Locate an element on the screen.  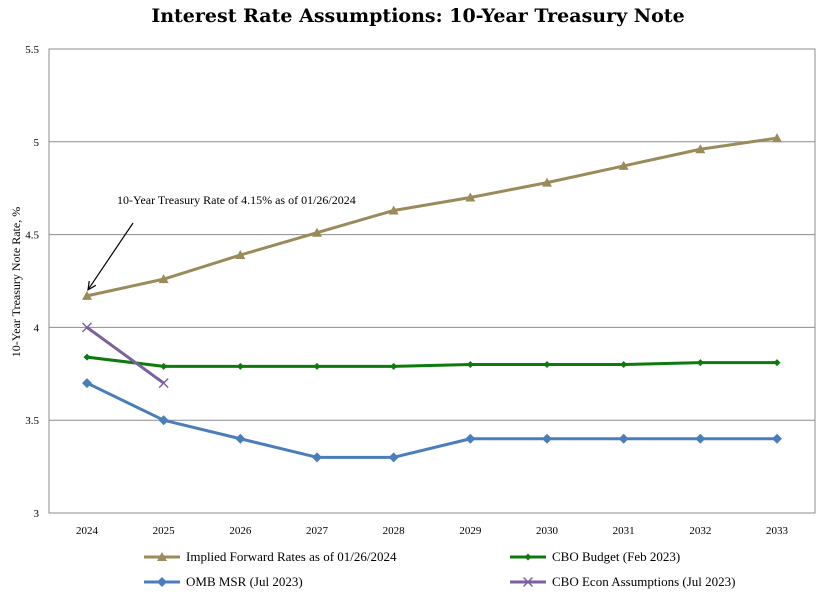
y-tick-label: 4 is located at coordinates (37, 328).